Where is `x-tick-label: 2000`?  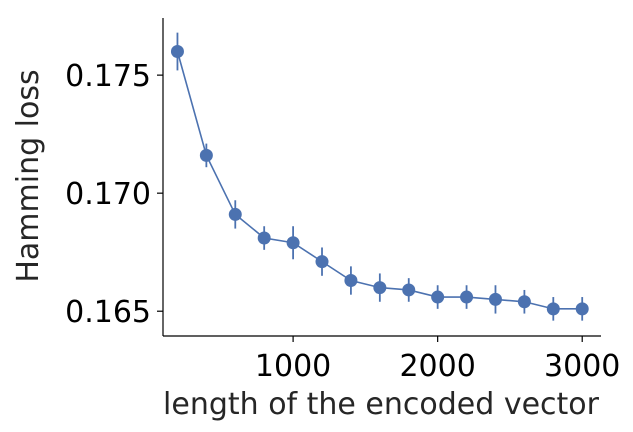 x-tick-label: 2000 is located at coordinates (437, 366).